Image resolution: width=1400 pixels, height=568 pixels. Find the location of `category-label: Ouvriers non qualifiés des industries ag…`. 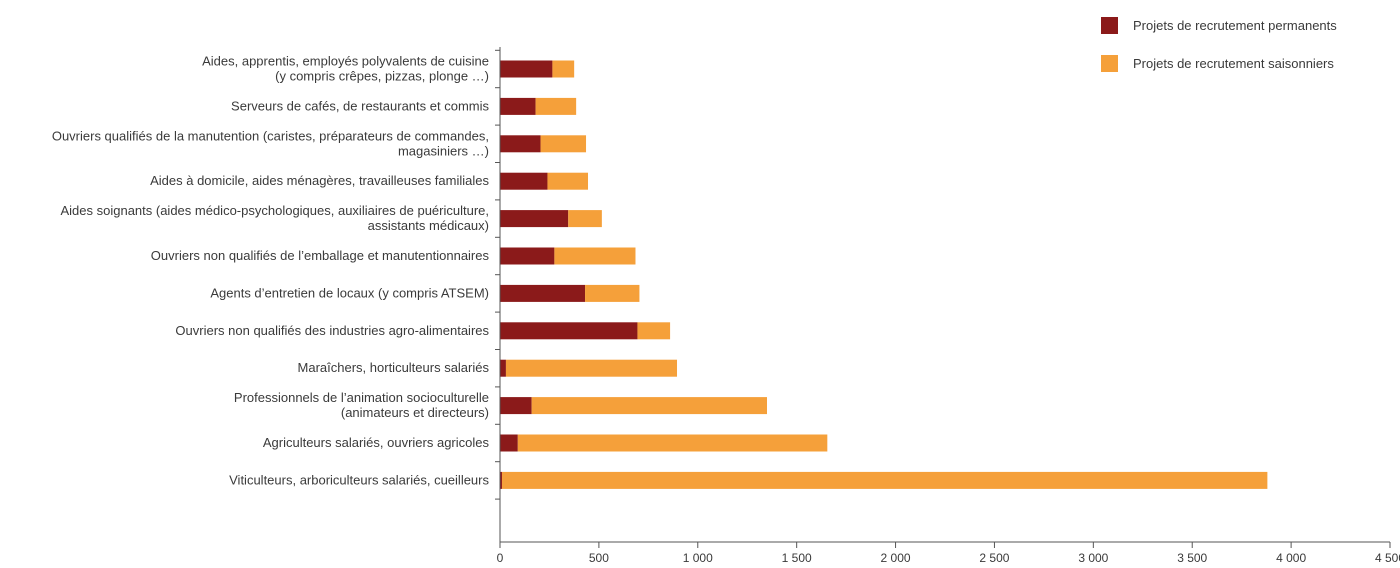

category-label: Ouvriers non qualifiés des industries ag… is located at coordinates (332, 330).